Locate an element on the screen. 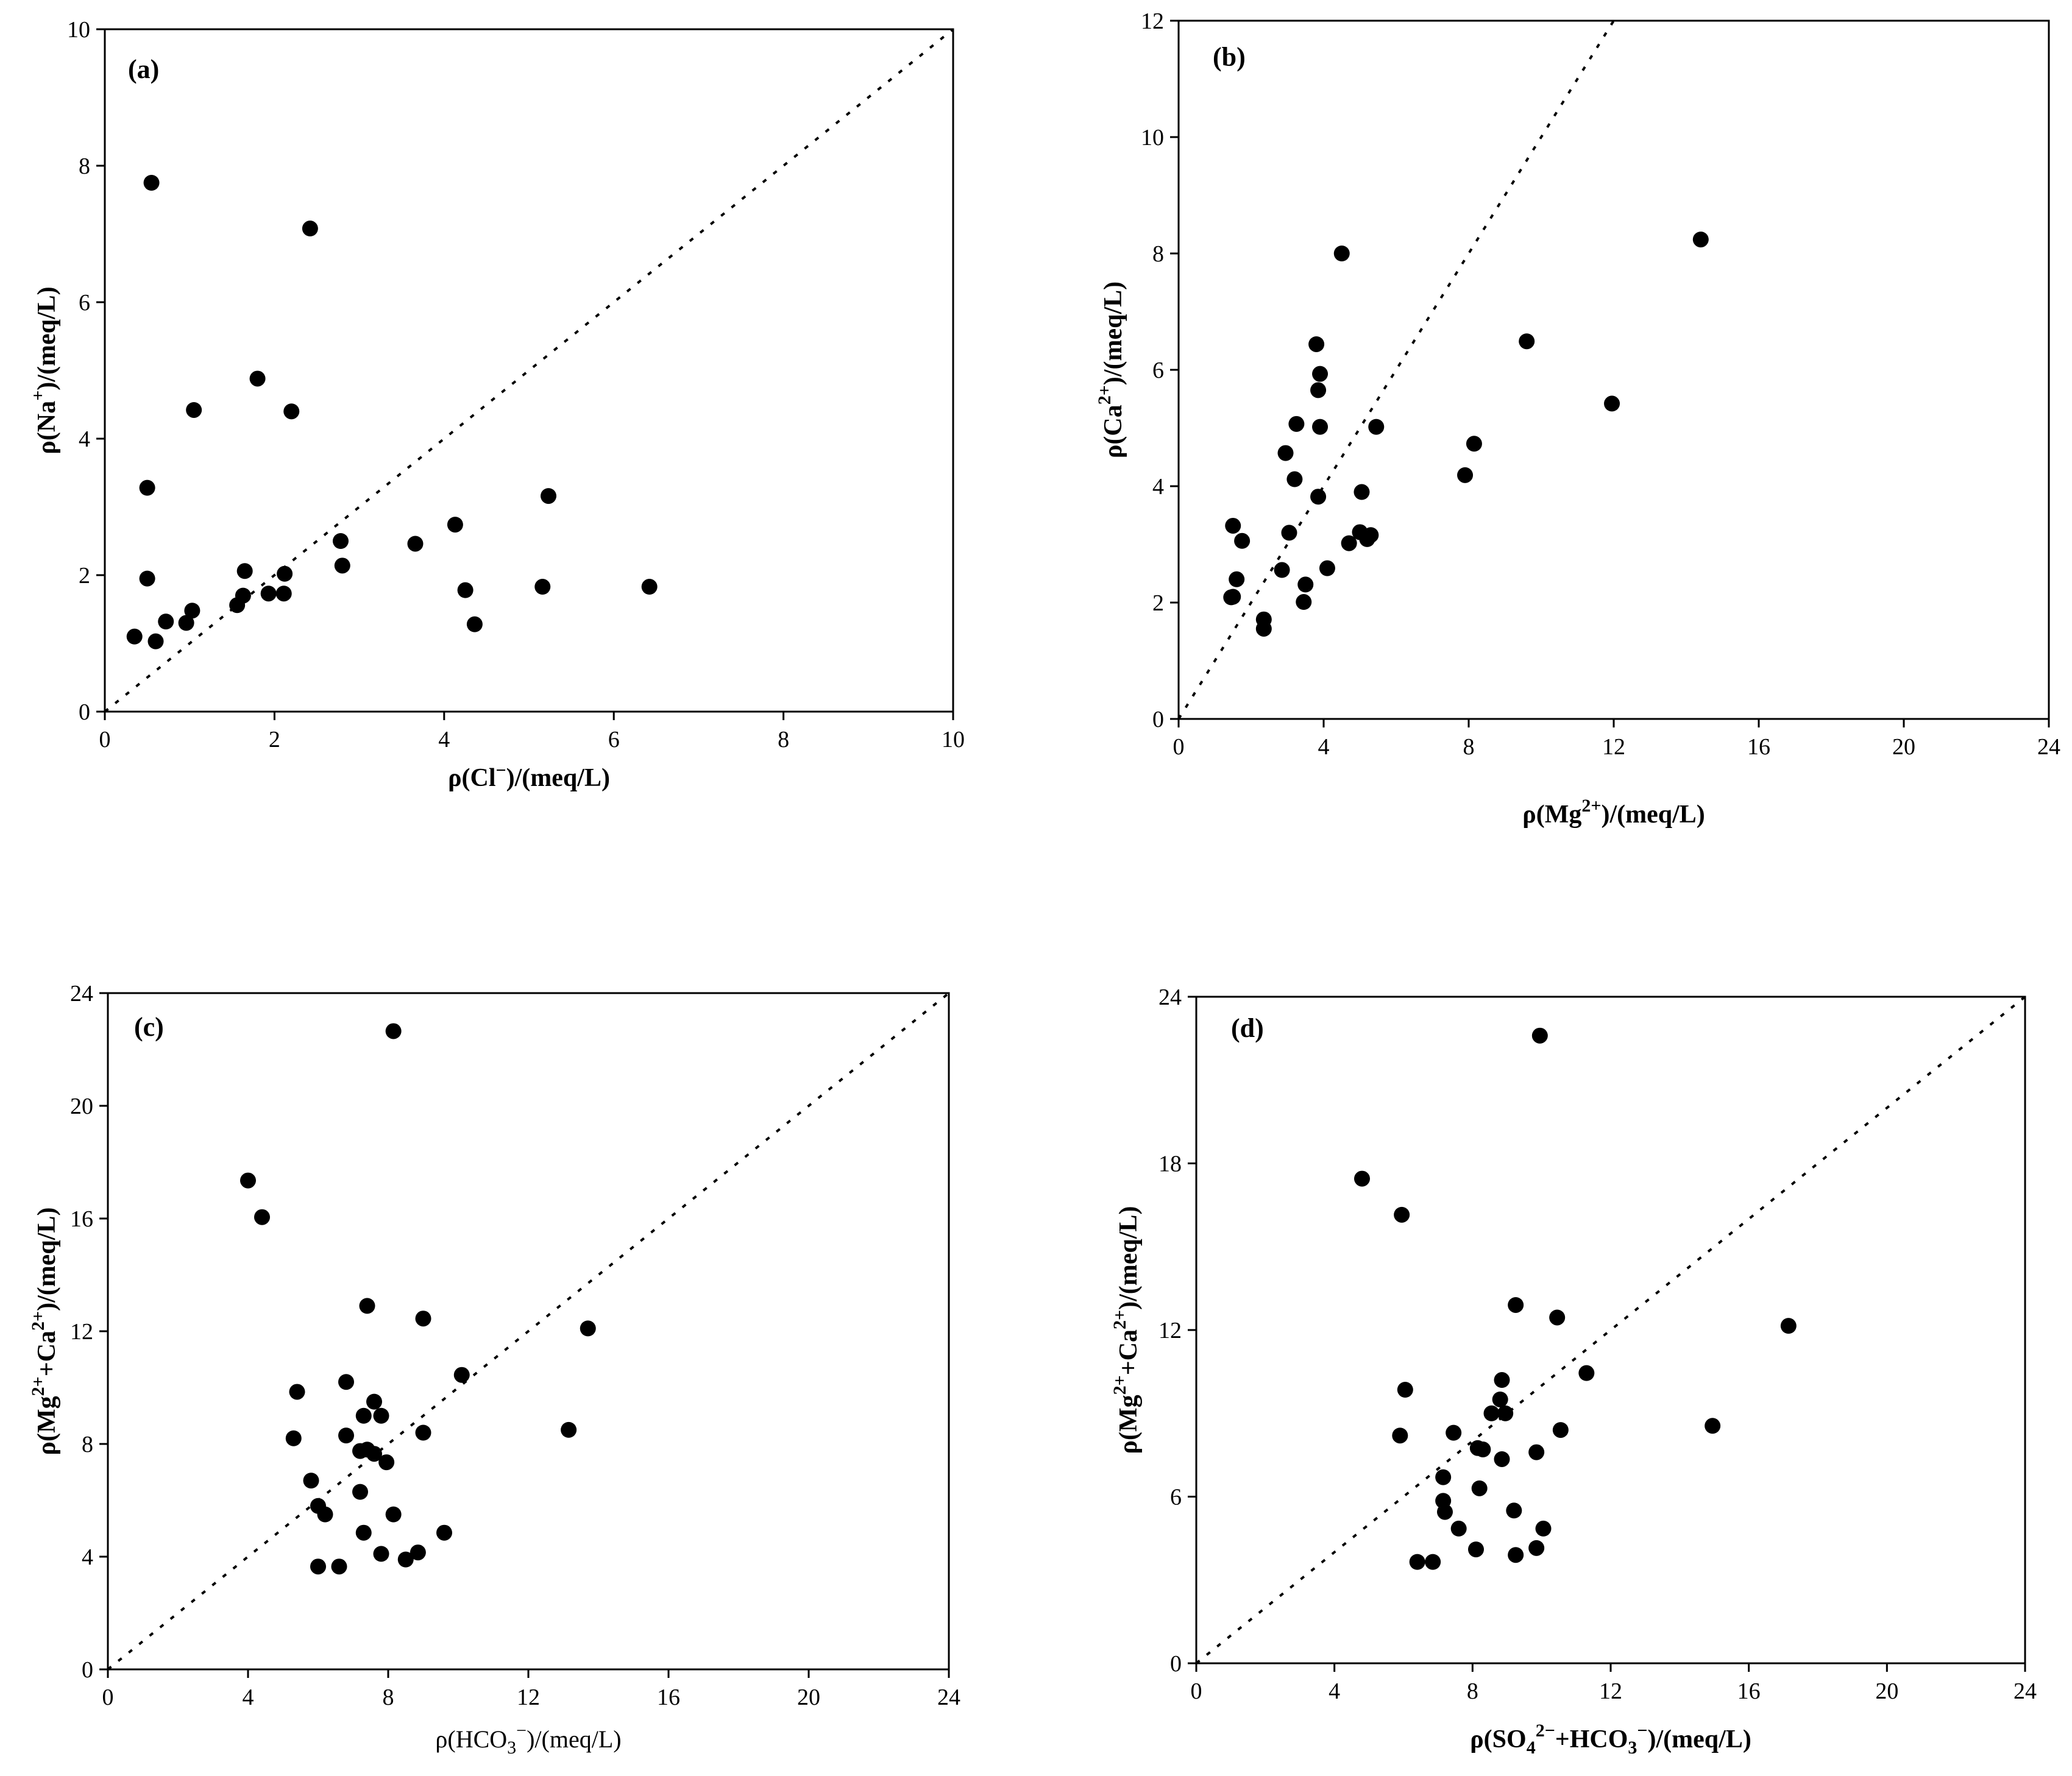  panel-a-x-tick-label: 6 is located at coordinates (614, 739).